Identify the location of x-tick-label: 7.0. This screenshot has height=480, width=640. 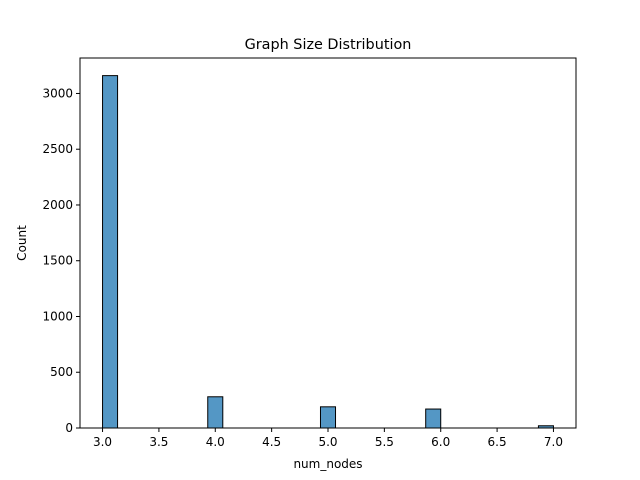
(553, 442).